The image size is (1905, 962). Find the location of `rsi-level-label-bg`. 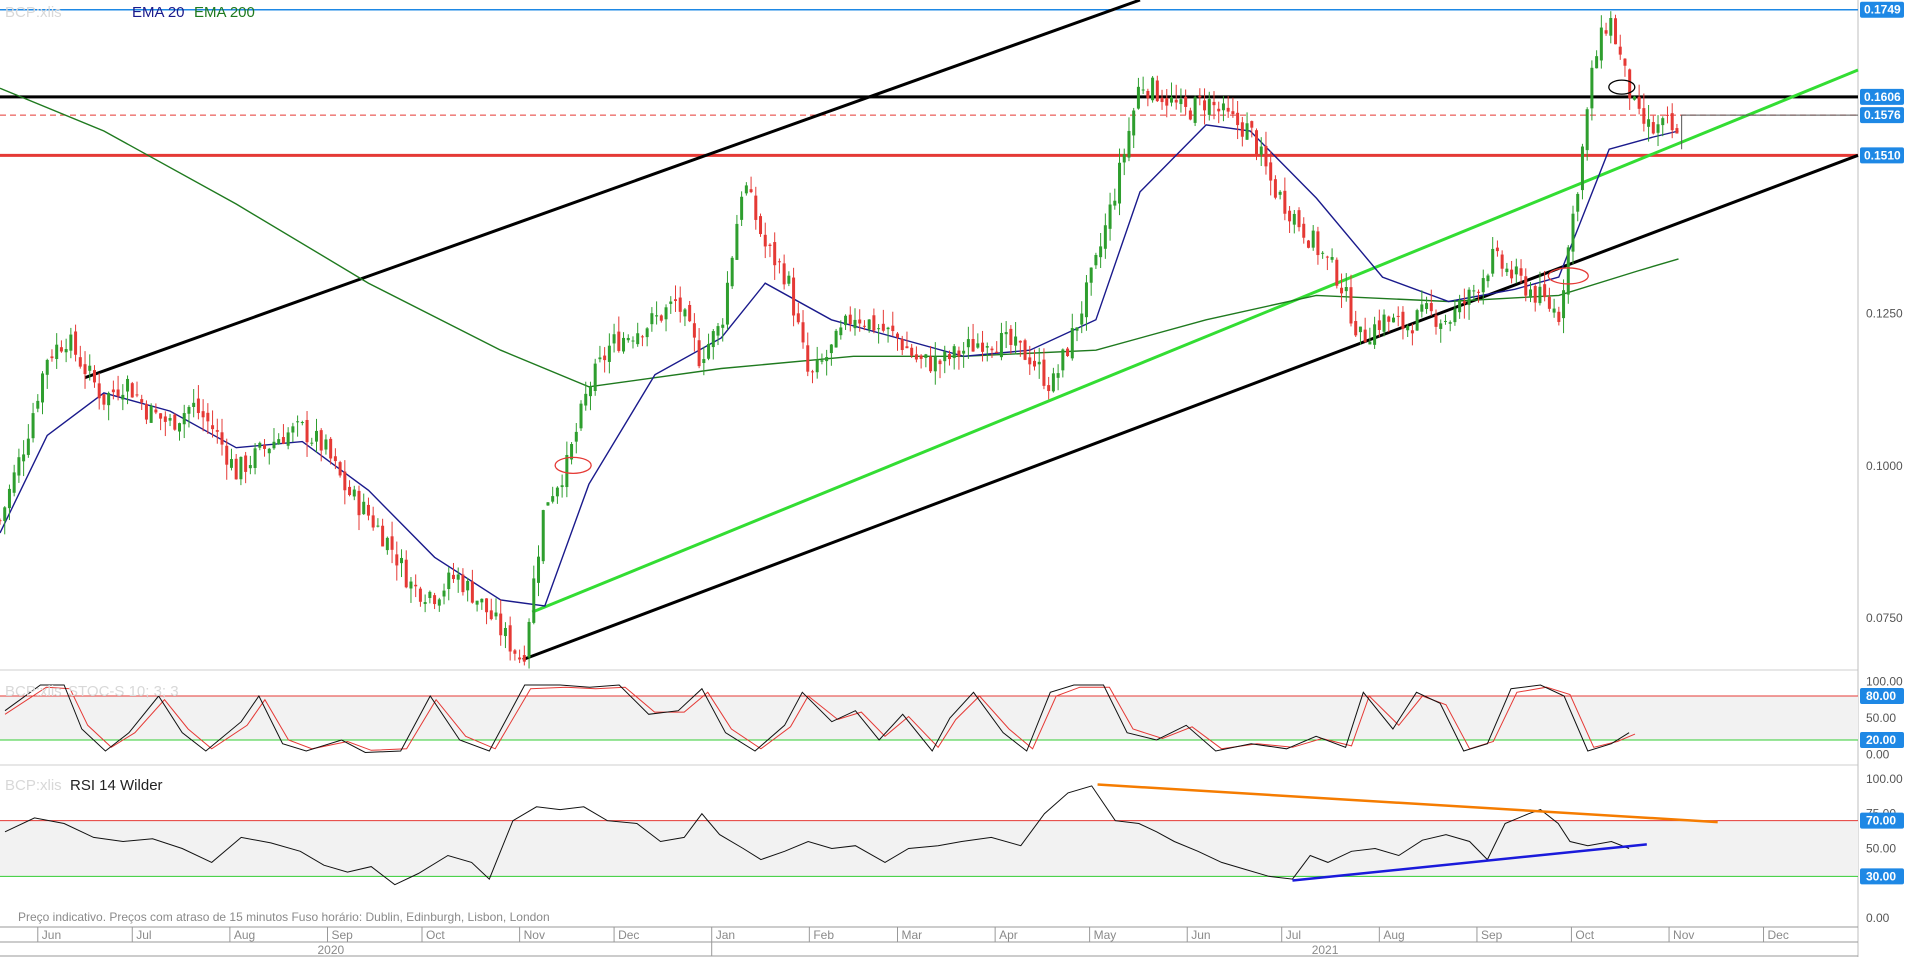

rsi-level-label-bg is located at coordinates (1882, 820).